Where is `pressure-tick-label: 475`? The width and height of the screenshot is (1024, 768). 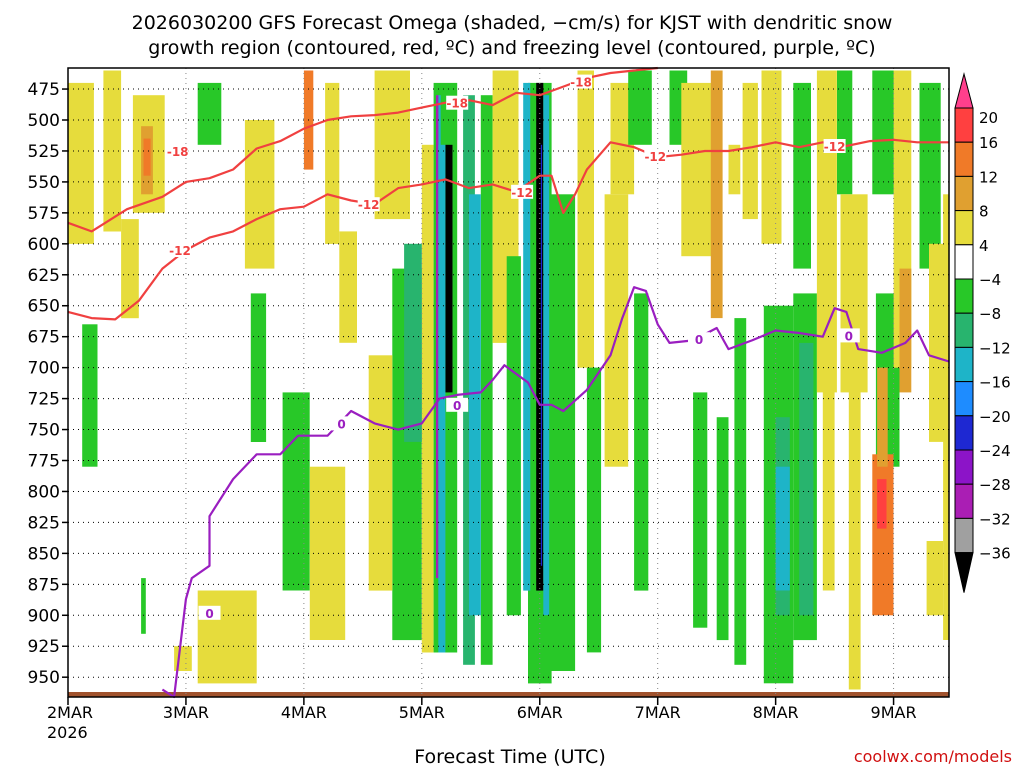 pressure-tick-label: 475 is located at coordinates (44, 90).